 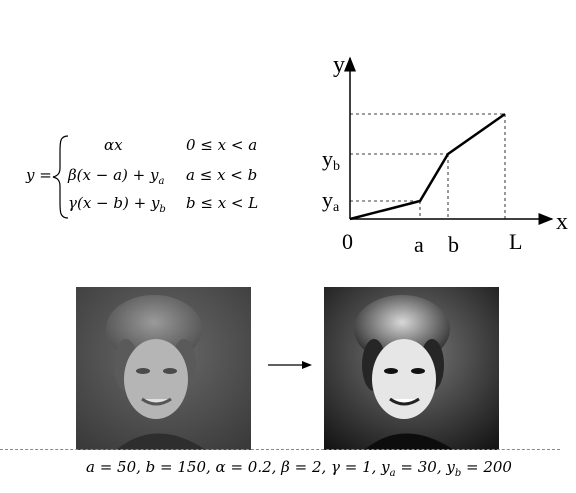 What do you see at coordinates (39, 175) in the screenshot?
I see `formula-lhs: y =` at bounding box center [39, 175].